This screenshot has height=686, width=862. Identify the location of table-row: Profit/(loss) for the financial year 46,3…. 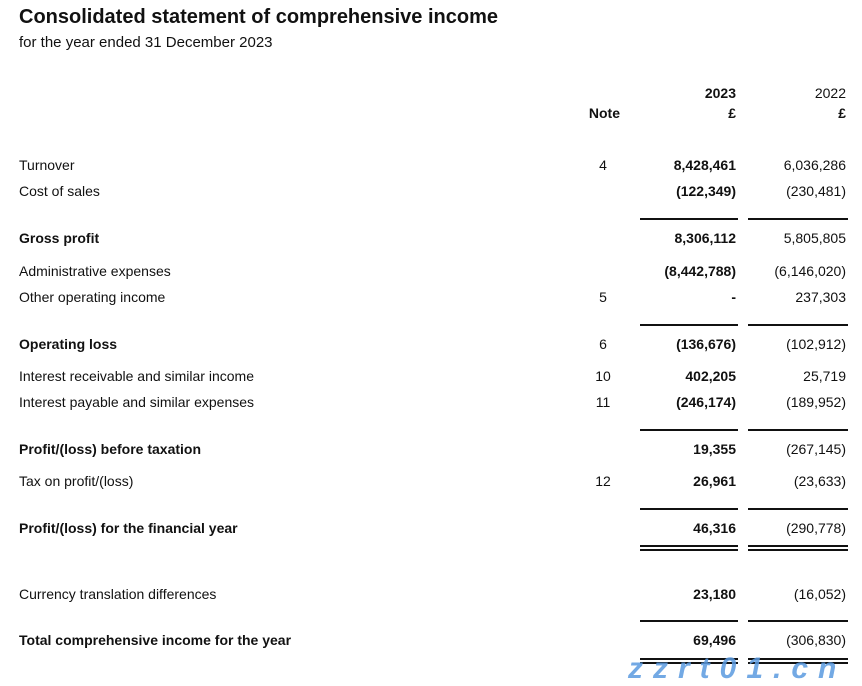
(431, 530).